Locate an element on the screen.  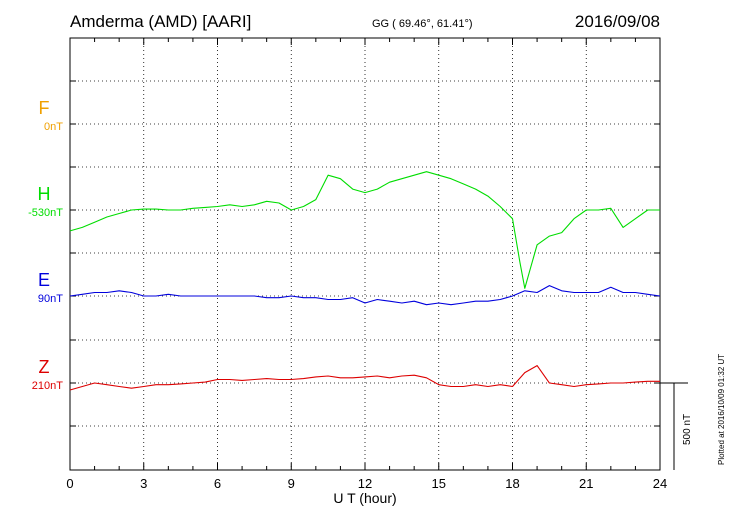
channel-labels: F 0nT H -530nT E 90nT Z 210nT is located at coordinates (45, 245).